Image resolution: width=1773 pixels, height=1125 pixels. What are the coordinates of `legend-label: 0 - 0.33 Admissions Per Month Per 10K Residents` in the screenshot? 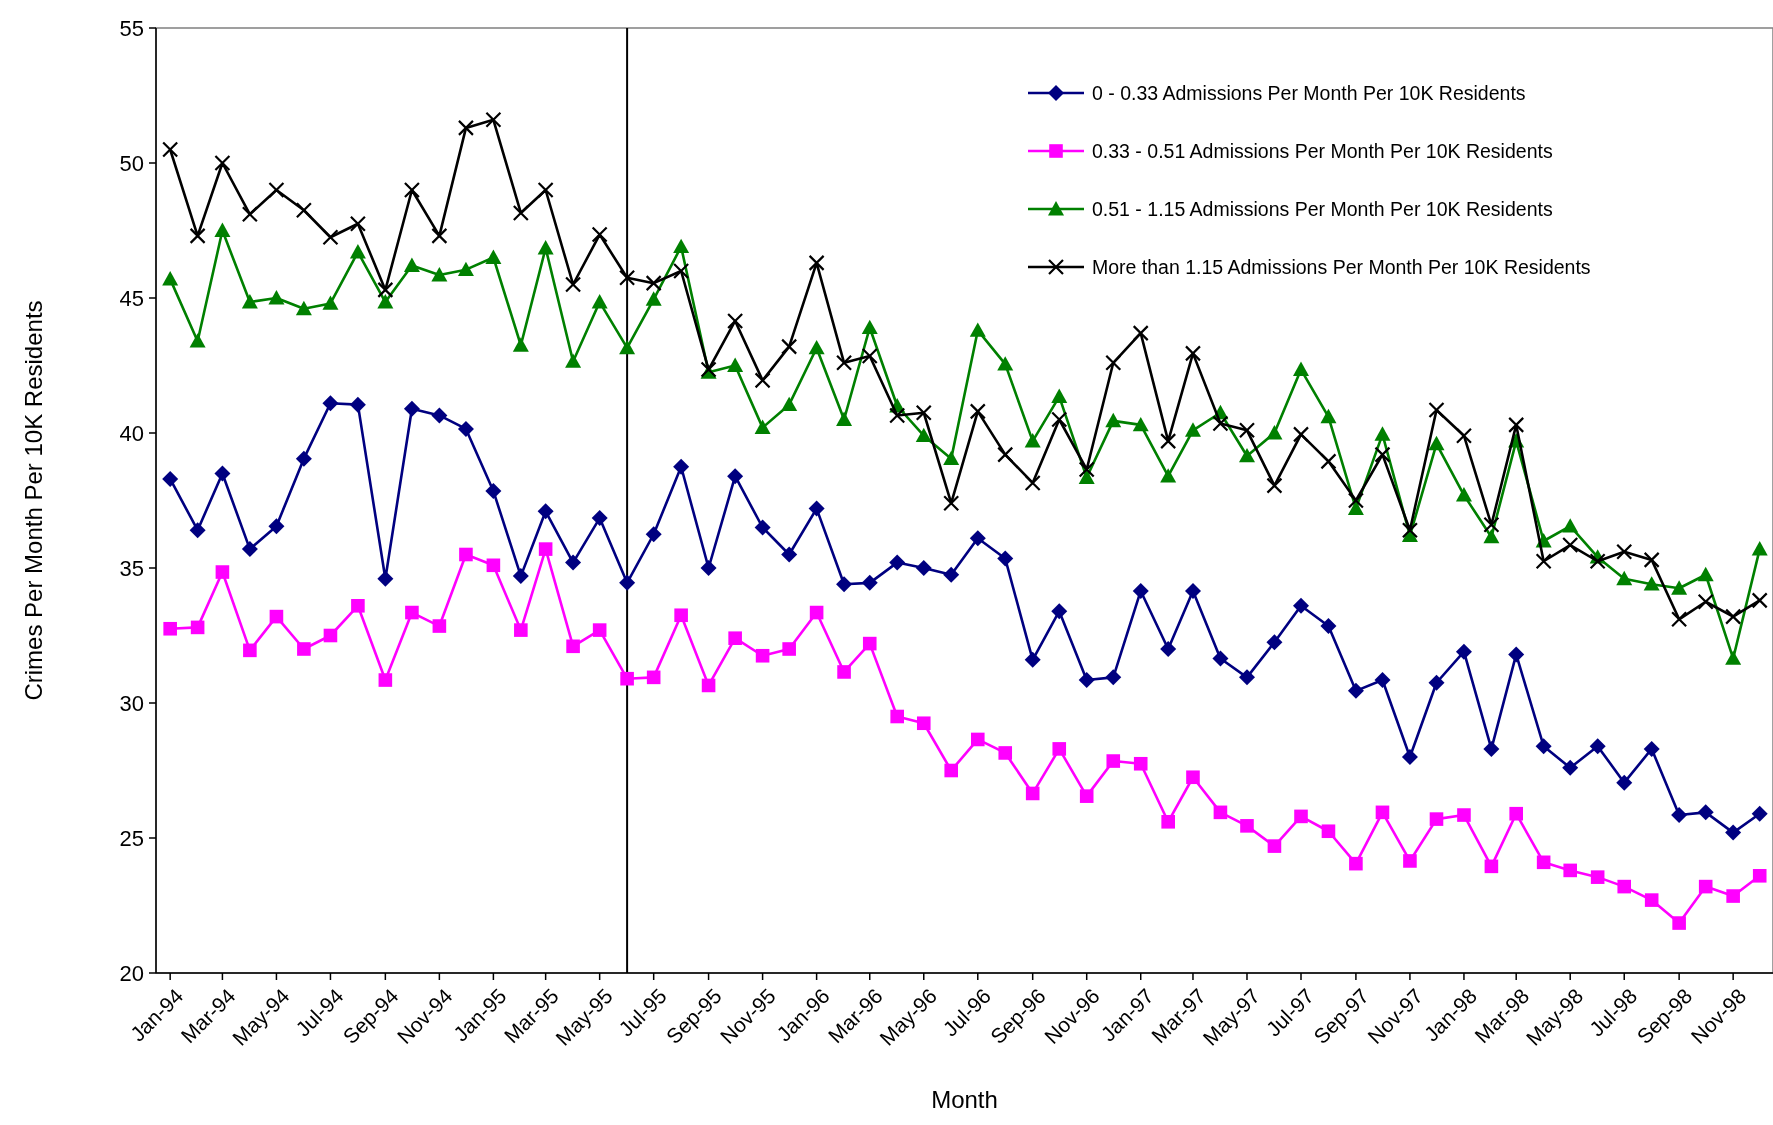 It's located at (1309, 92).